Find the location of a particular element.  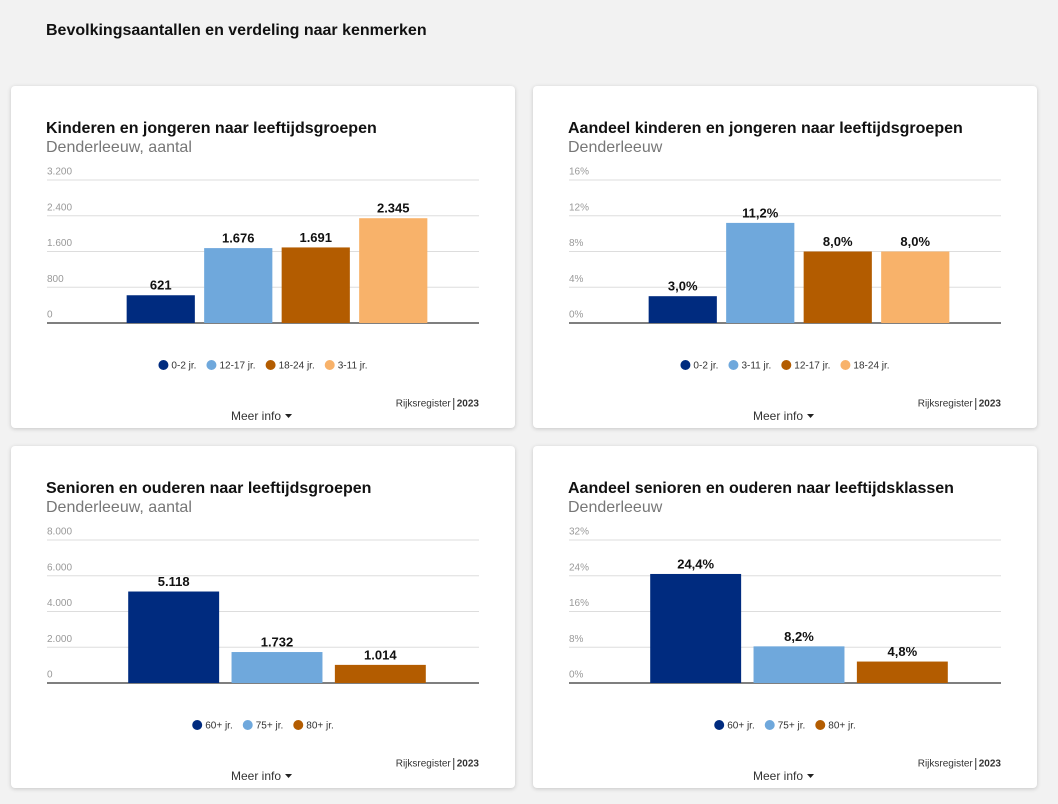

data-label: 1.732 is located at coordinates (277, 641).